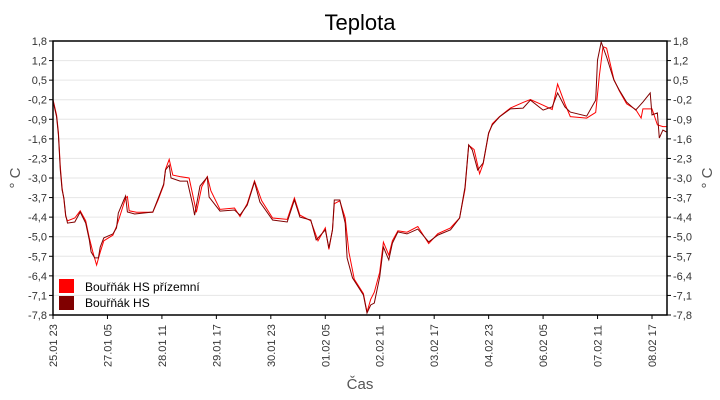 Image resolution: width=720 pixels, height=400 pixels. What do you see at coordinates (163, 346) in the screenshot?
I see `x-tick-label: 28.01 11` at bounding box center [163, 346].